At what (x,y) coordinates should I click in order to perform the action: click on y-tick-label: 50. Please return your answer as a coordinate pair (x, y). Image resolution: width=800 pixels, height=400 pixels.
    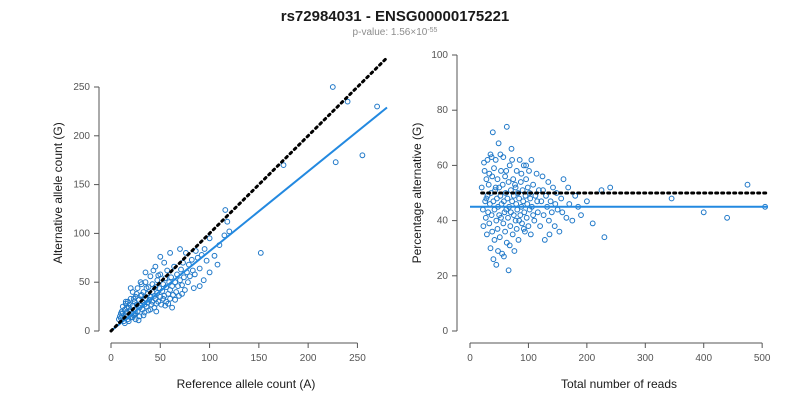
    Looking at the image, I should click on (85, 282).